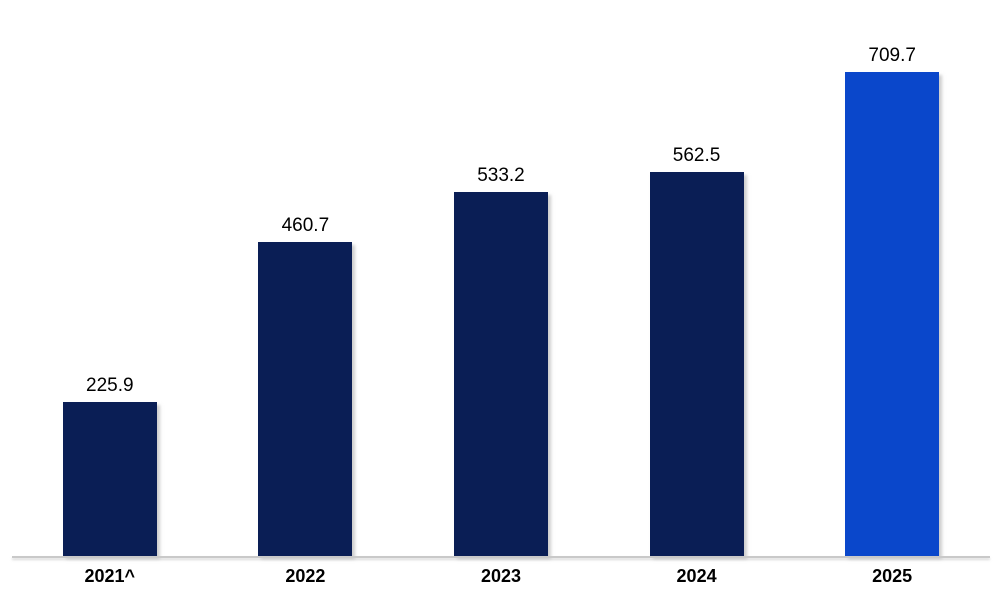 The image size is (1000, 600). Describe the element at coordinates (892, 314) in the screenshot. I see `bar-2025` at that location.